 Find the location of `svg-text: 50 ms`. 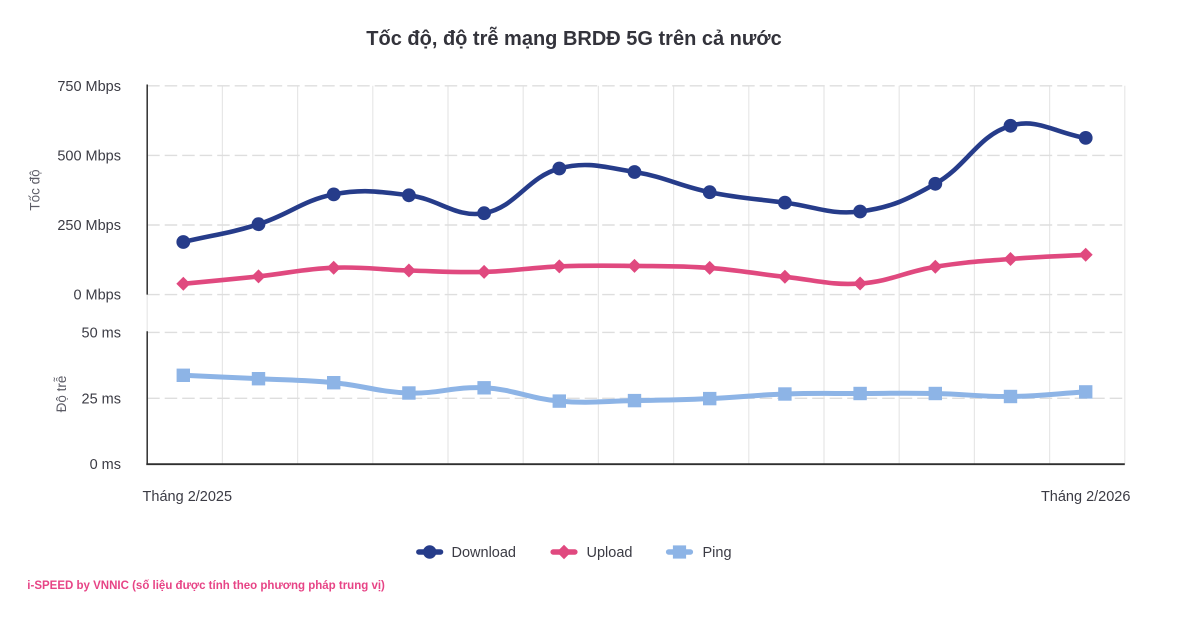

svg-text: 50 ms is located at coordinates (102, 333).